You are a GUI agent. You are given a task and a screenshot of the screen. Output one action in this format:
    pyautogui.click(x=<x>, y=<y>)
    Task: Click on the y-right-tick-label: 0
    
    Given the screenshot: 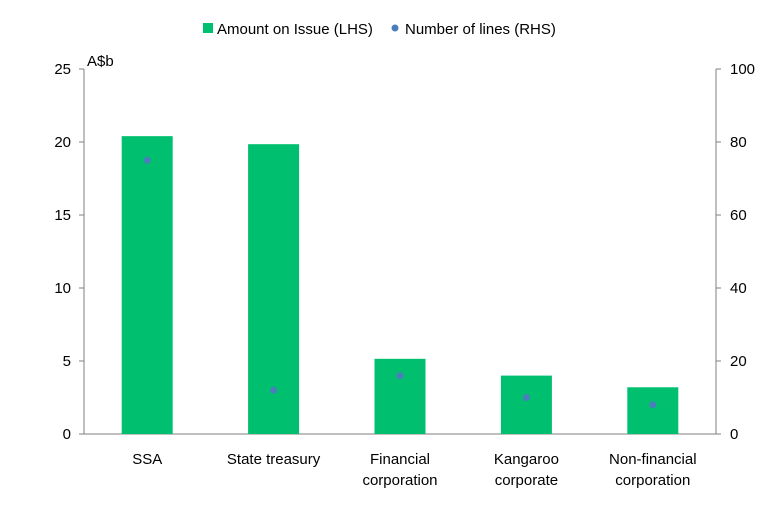 What is the action you would take?
    pyautogui.click(x=734, y=434)
    